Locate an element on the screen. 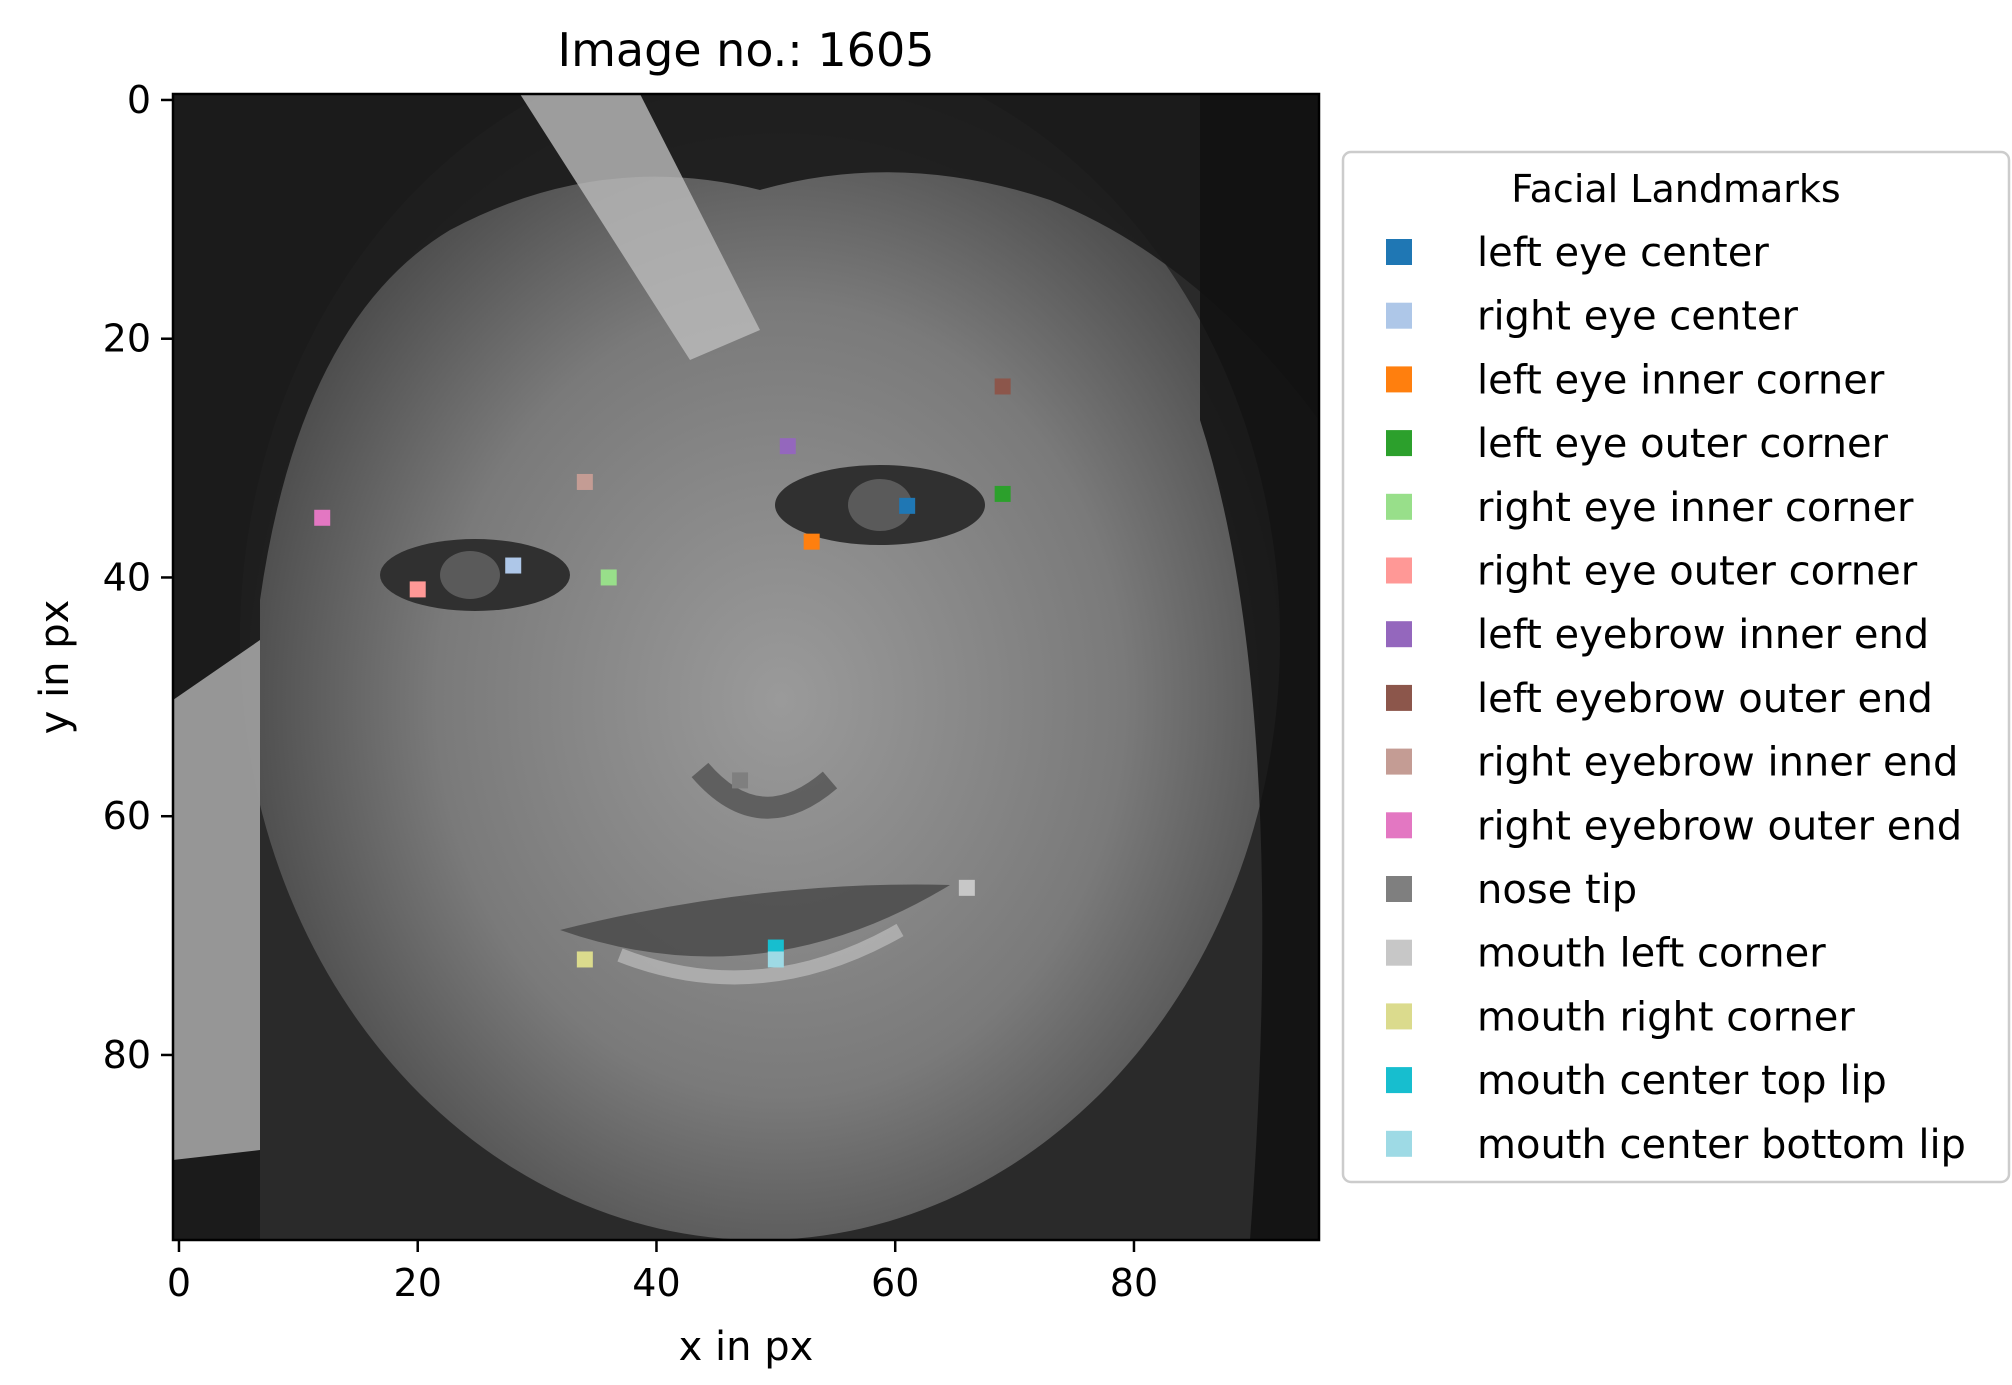 The width and height of the screenshot is (2012, 1385). marker-left-eye-center is located at coordinates (907, 505).